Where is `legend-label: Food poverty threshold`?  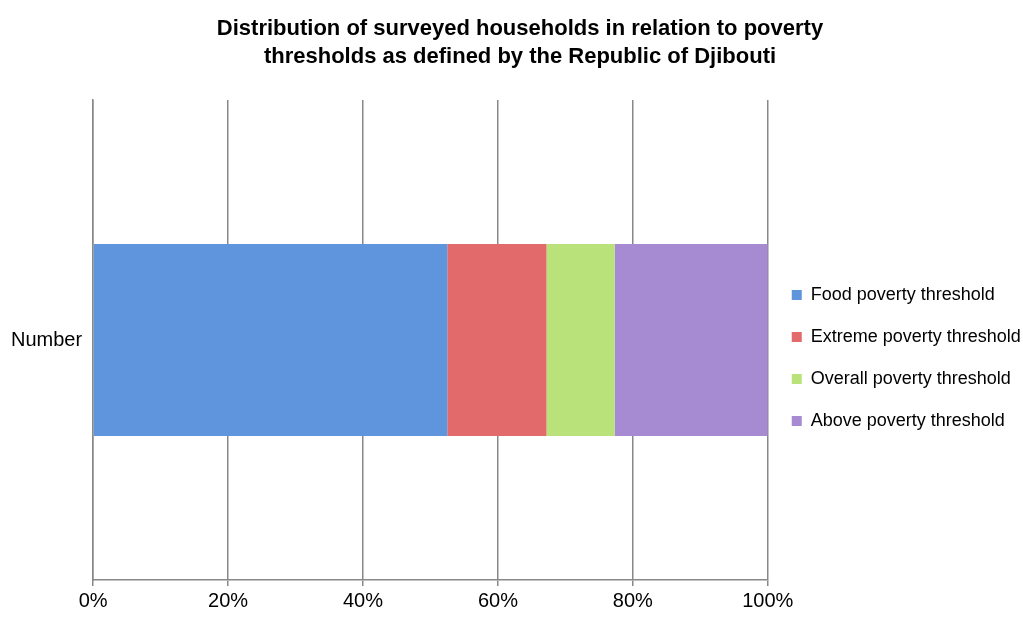 legend-label: Food poverty threshold is located at coordinates (902, 293).